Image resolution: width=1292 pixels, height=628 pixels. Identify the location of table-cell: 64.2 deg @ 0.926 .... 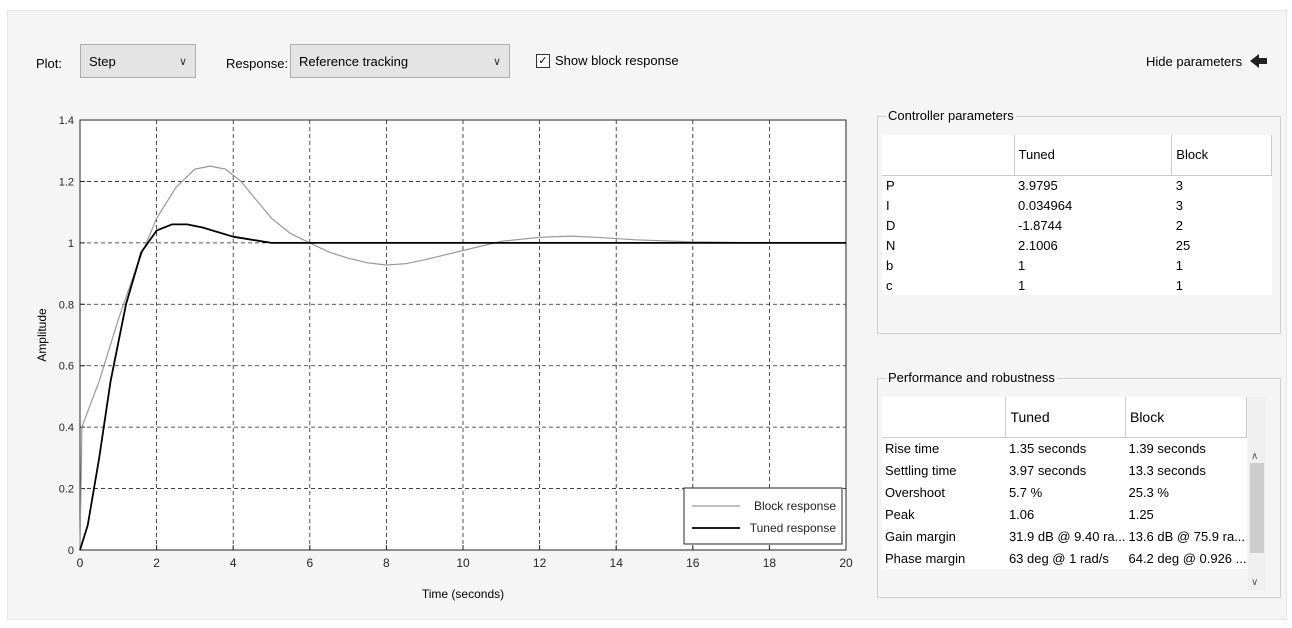
(1187, 558).